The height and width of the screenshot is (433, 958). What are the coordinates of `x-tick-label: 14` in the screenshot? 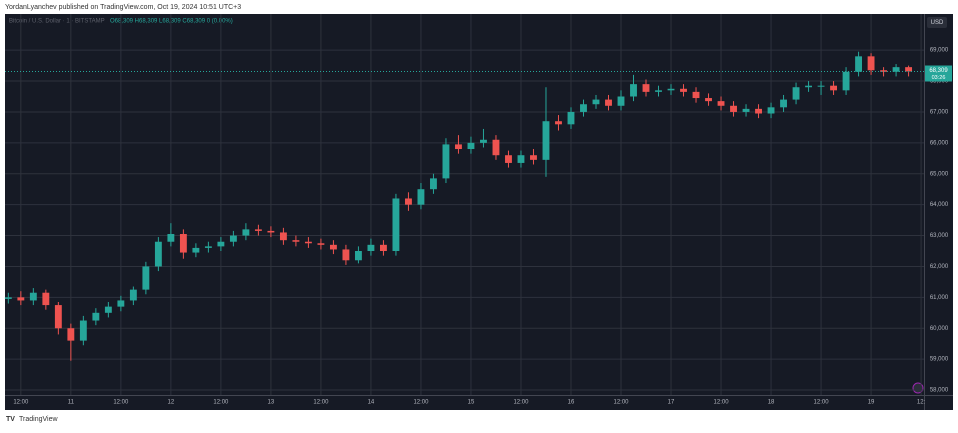 It's located at (371, 403).